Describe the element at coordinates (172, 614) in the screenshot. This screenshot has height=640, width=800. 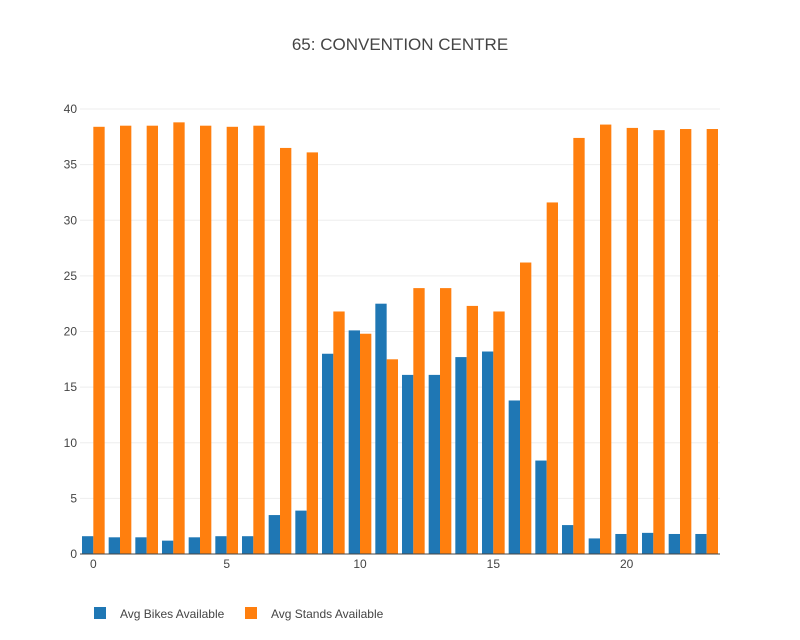
I see `legend-label: Avg Bikes Available` at that location.